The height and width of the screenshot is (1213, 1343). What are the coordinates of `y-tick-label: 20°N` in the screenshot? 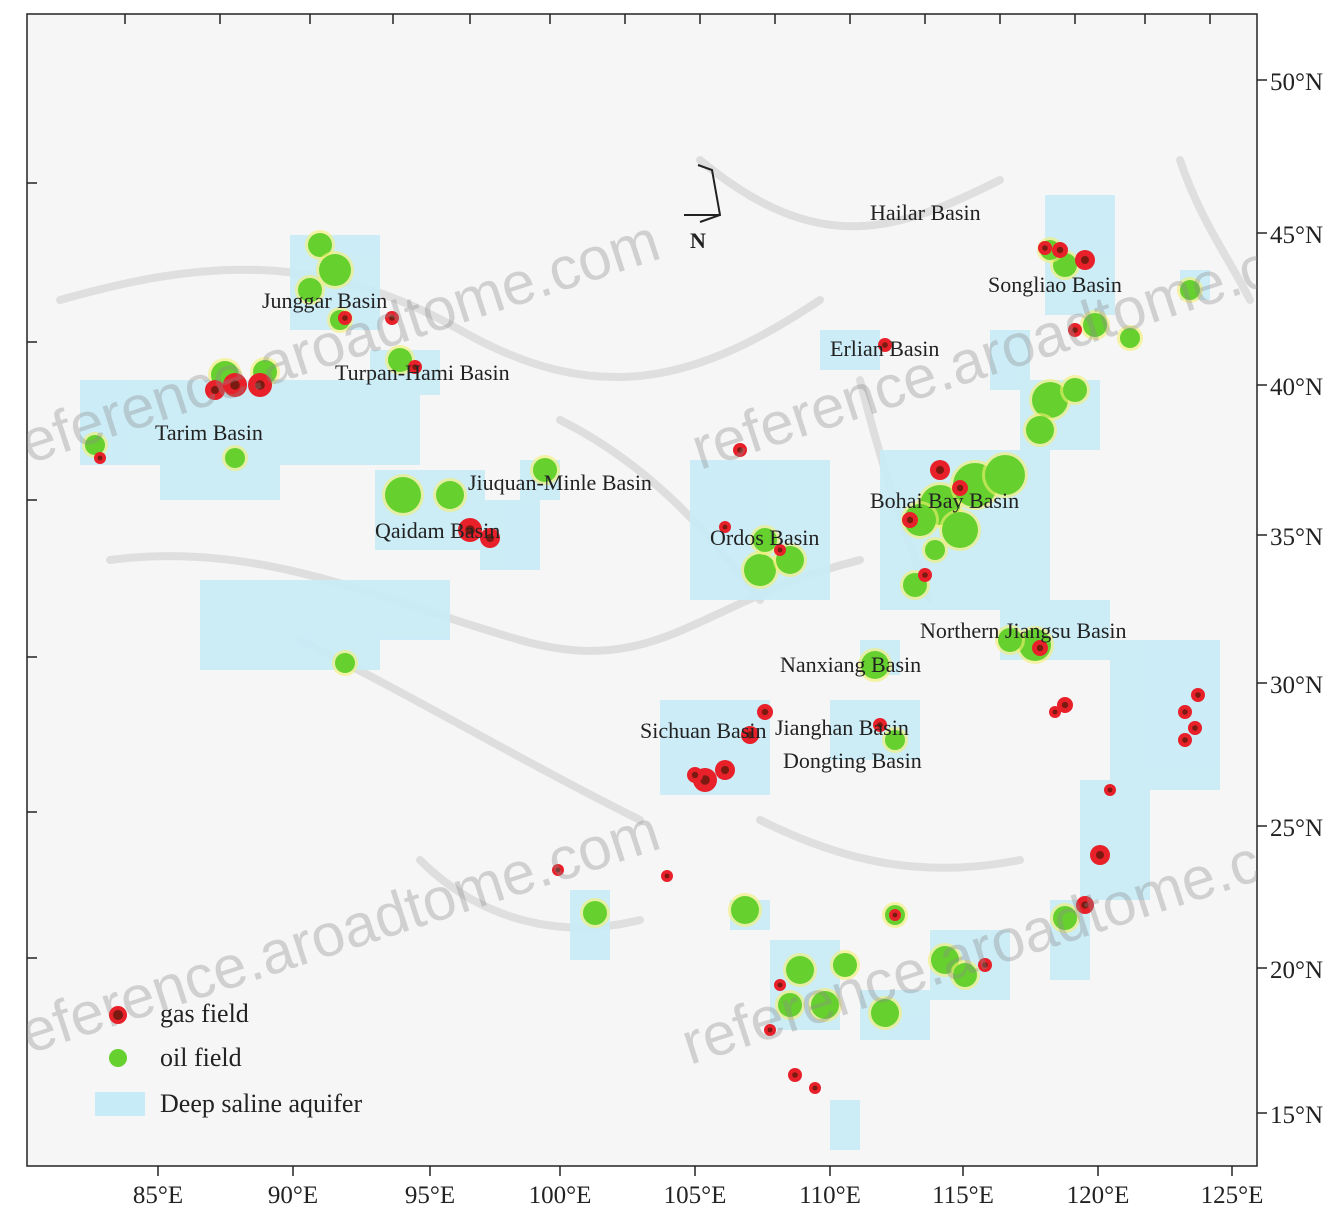 It's located at (1296, 970).